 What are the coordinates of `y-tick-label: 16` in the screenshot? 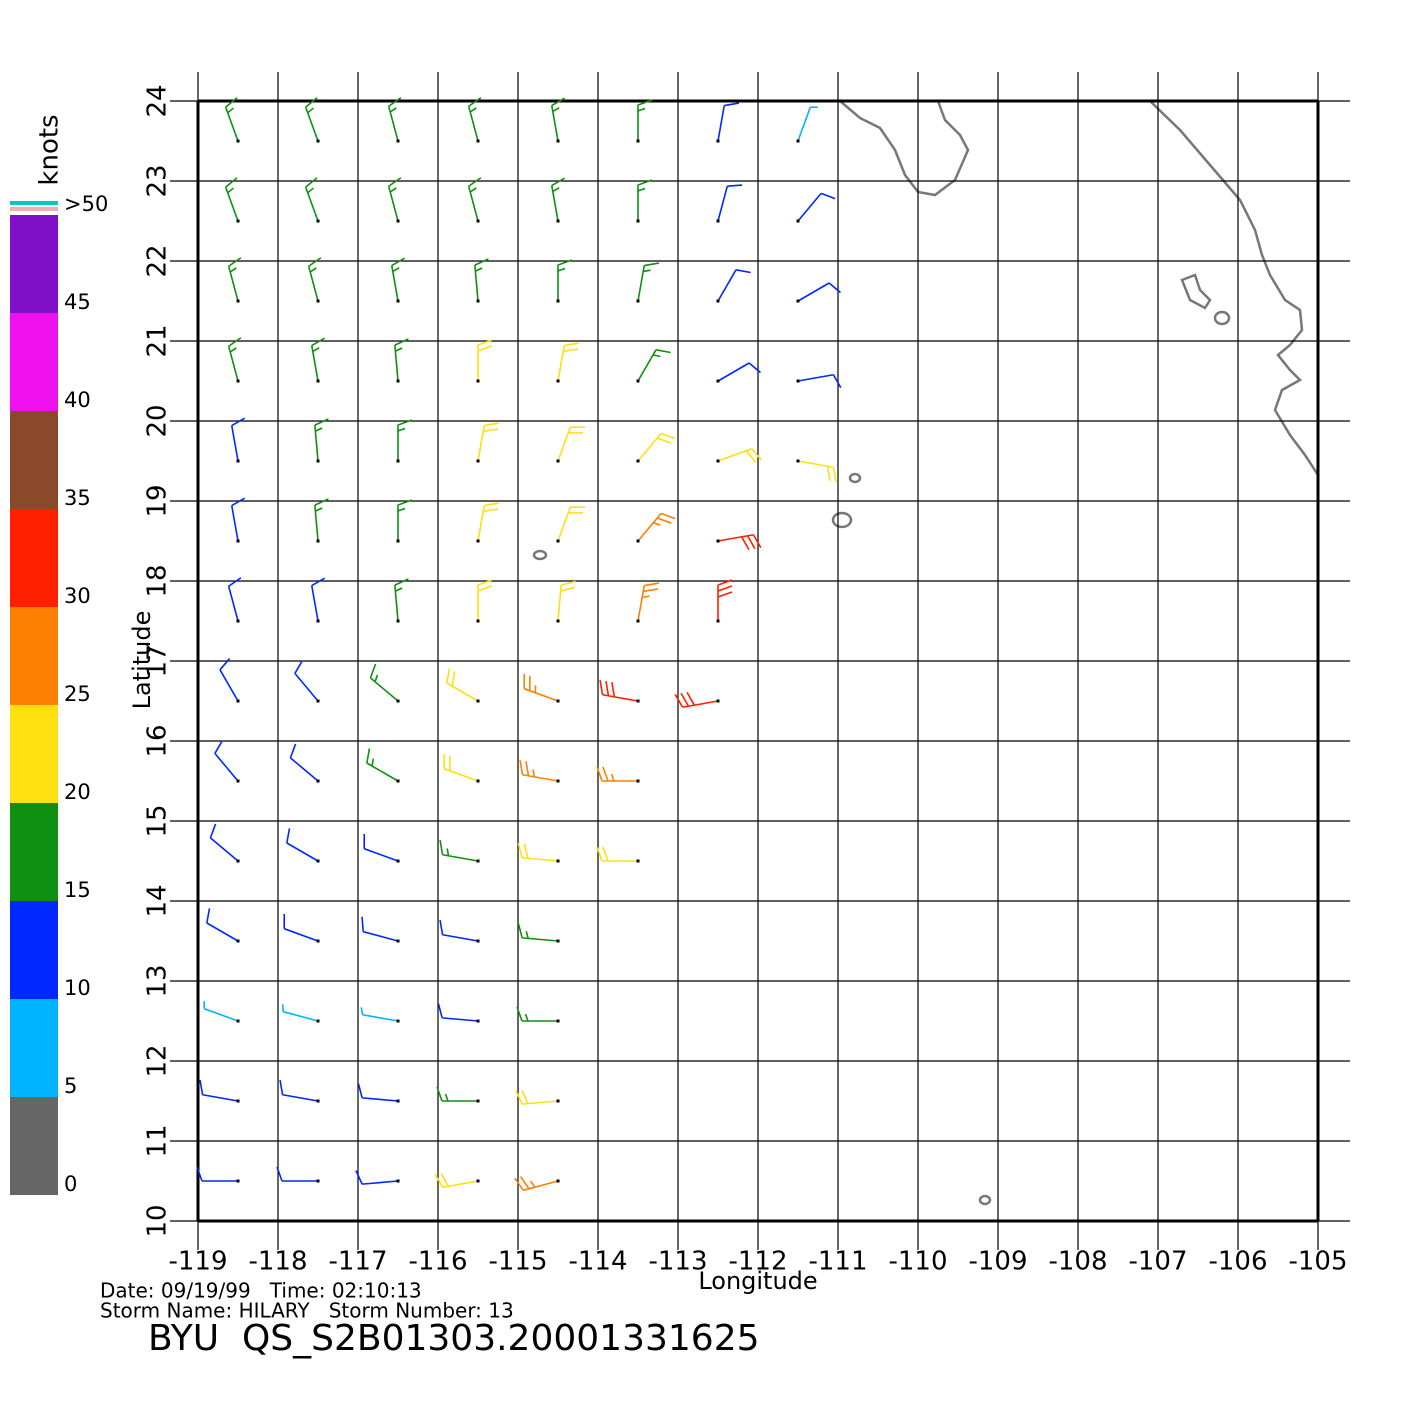 It's located at (158, 740).